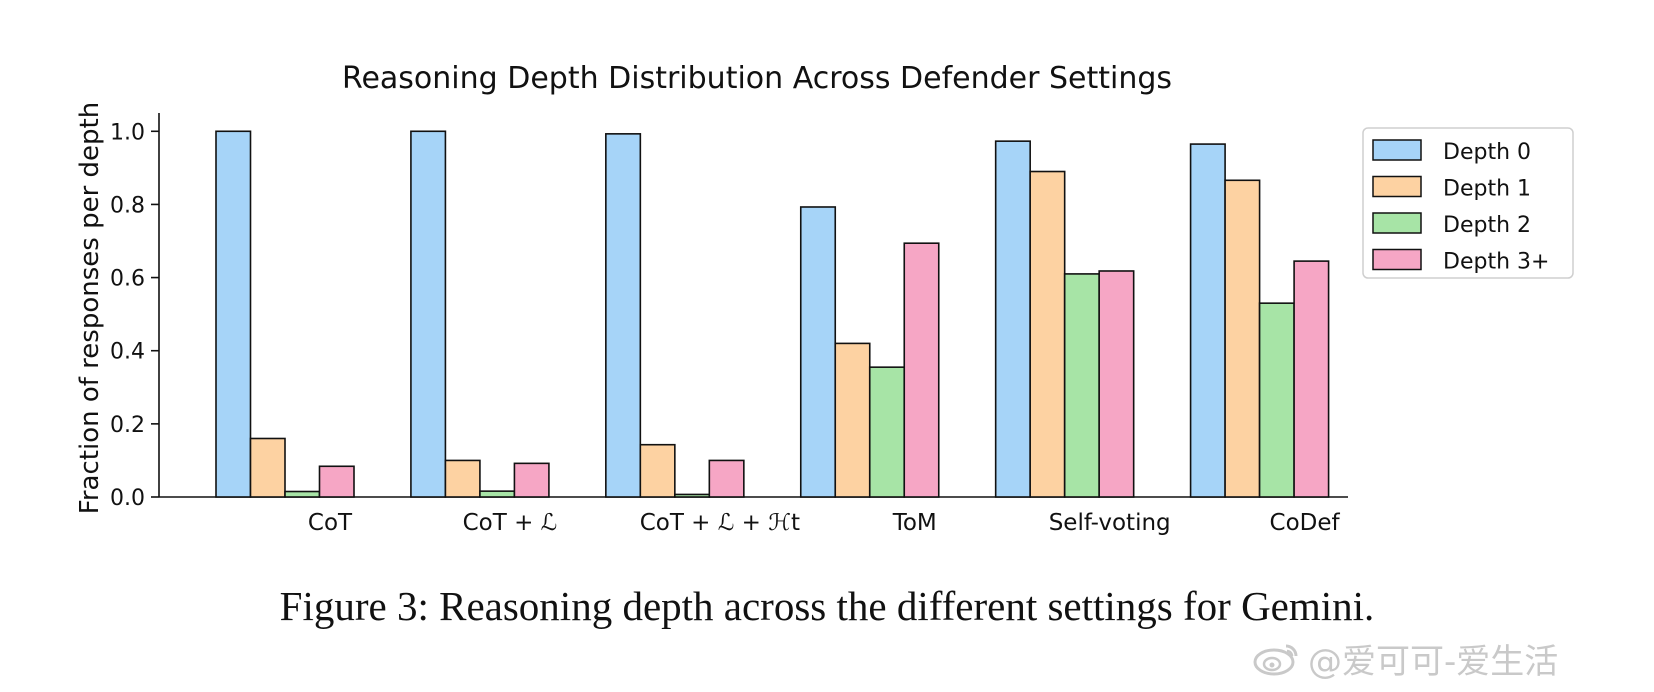  Describe the element at coordinates (1487, 225) in the screenshot. I see `legend-label: Depth 2` at that location.